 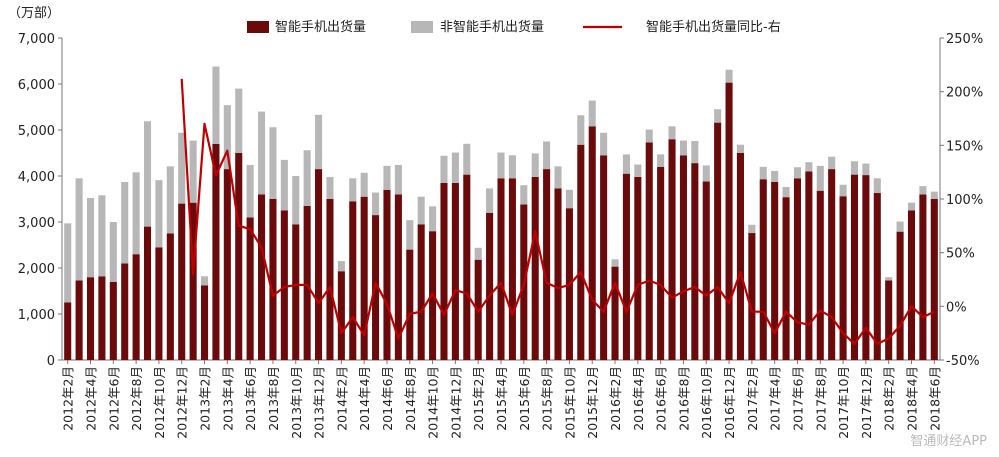 What do you see at coordinates (775, 398) in the screenshot?
I see `x-tick-label: 2017年4月` at bounding box center [775, 398].